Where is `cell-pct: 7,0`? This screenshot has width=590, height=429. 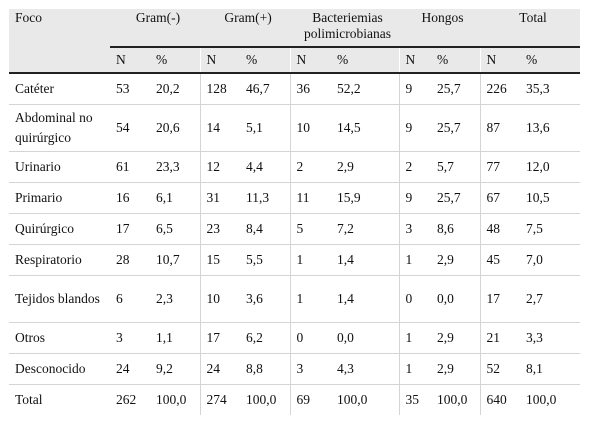
cell-pct: 7,0 is located at coordinates (550, 260).